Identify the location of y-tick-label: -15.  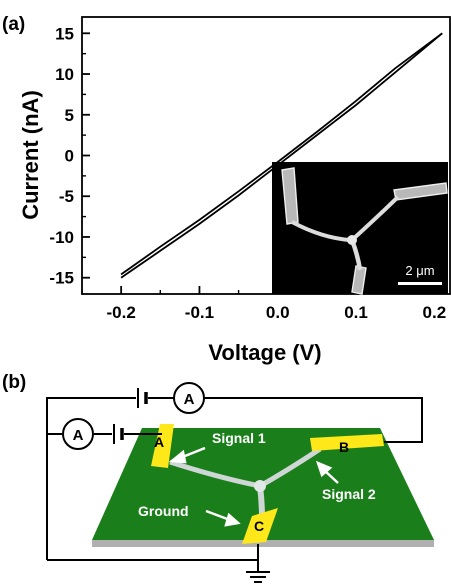
(61, 278).